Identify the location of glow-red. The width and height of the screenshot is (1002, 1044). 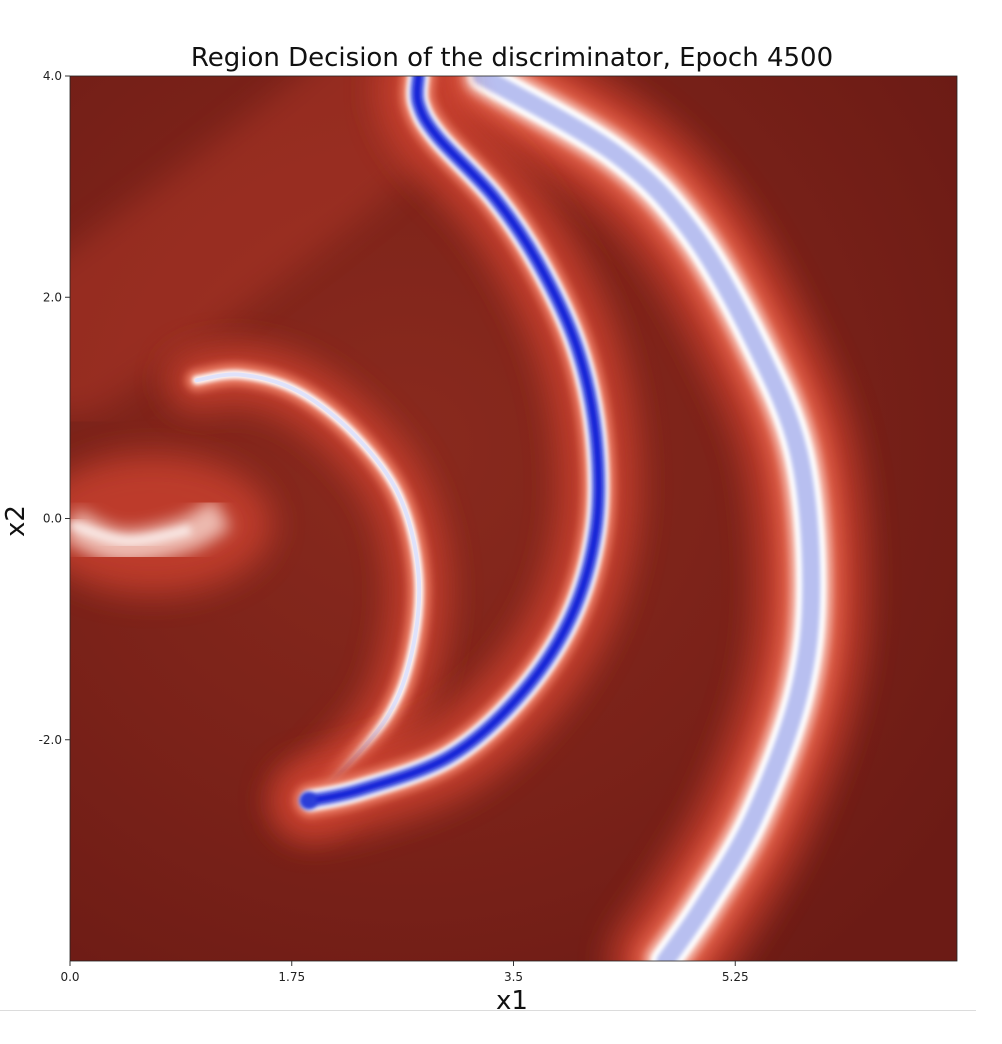
(171, 524).